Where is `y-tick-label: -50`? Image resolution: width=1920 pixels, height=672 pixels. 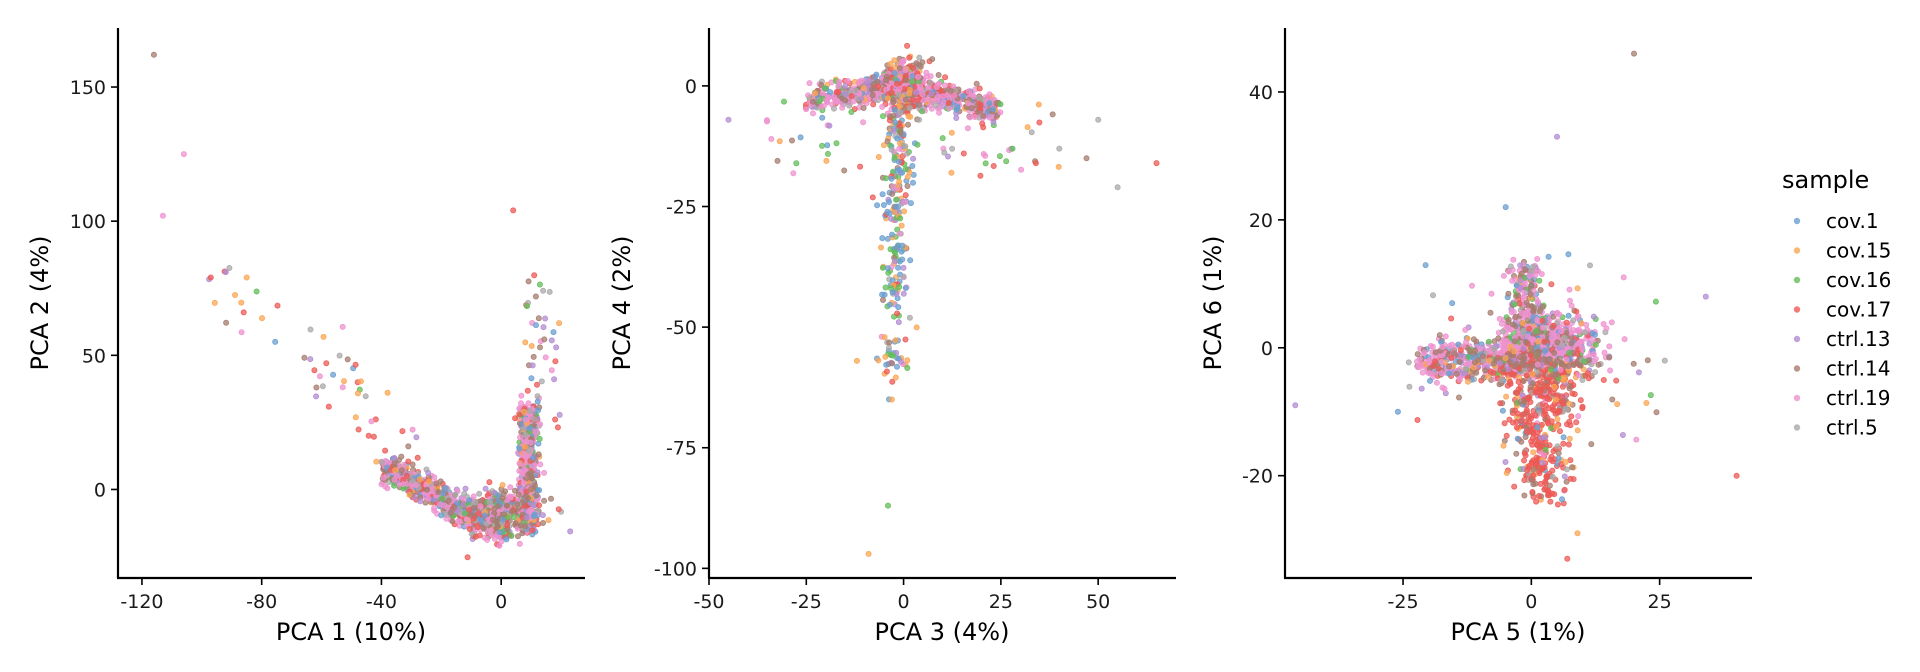 y-tick-label: -50 is located at coordinates (681, 328).